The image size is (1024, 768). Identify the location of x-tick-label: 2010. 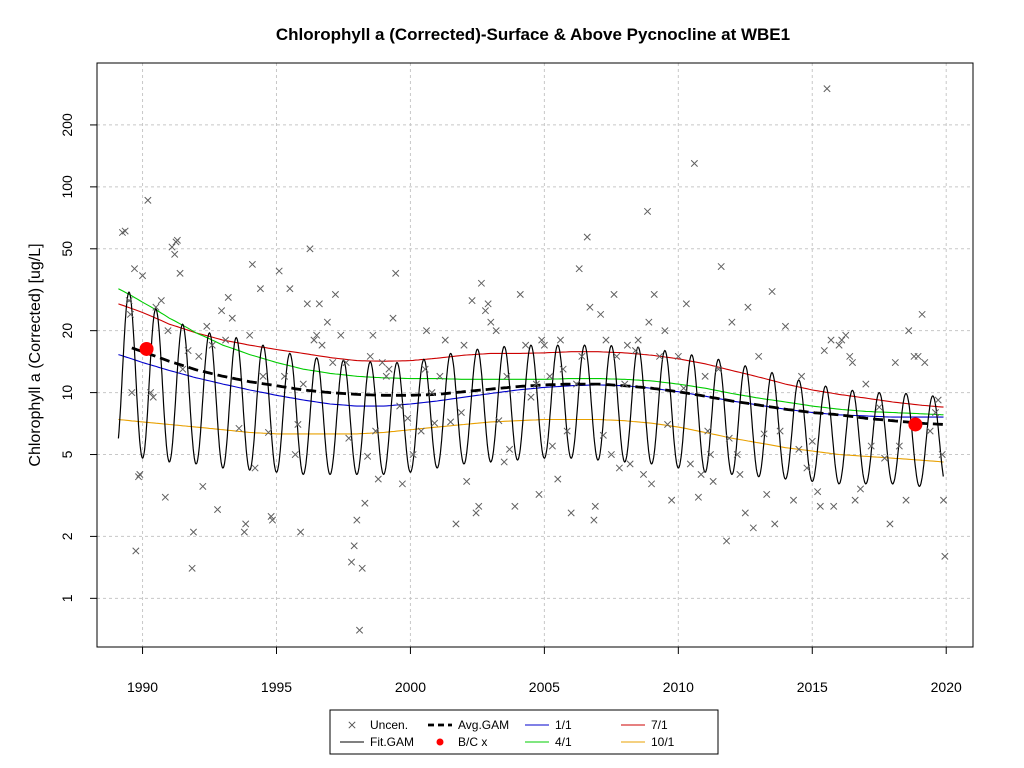
(678, 687).